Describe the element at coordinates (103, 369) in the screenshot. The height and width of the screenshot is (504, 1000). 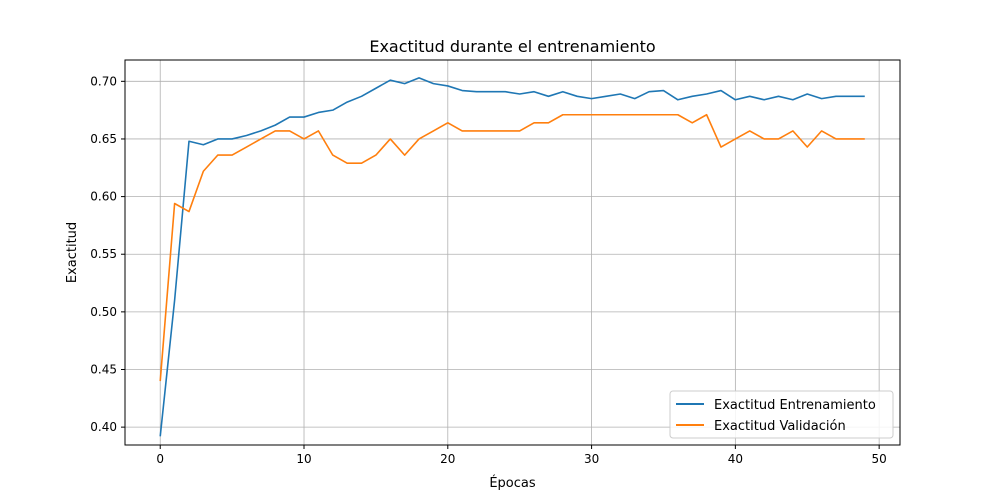
I see `y-tick-label: 0.45` at that location.